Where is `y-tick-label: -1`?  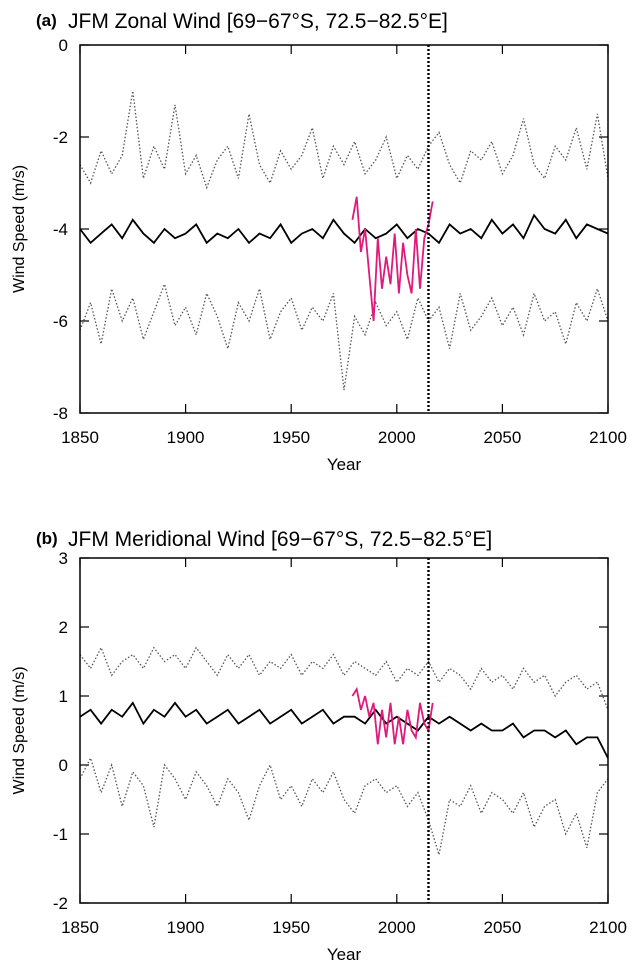
y-tick-label: -1 is located at coordinates (60, 834).